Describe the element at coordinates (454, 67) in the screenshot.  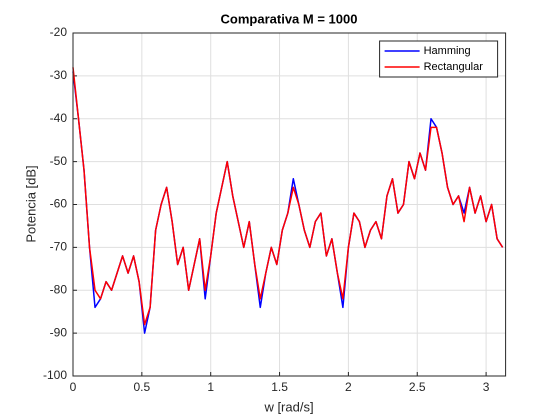
I see `legend-label: Rectangular` at that location.